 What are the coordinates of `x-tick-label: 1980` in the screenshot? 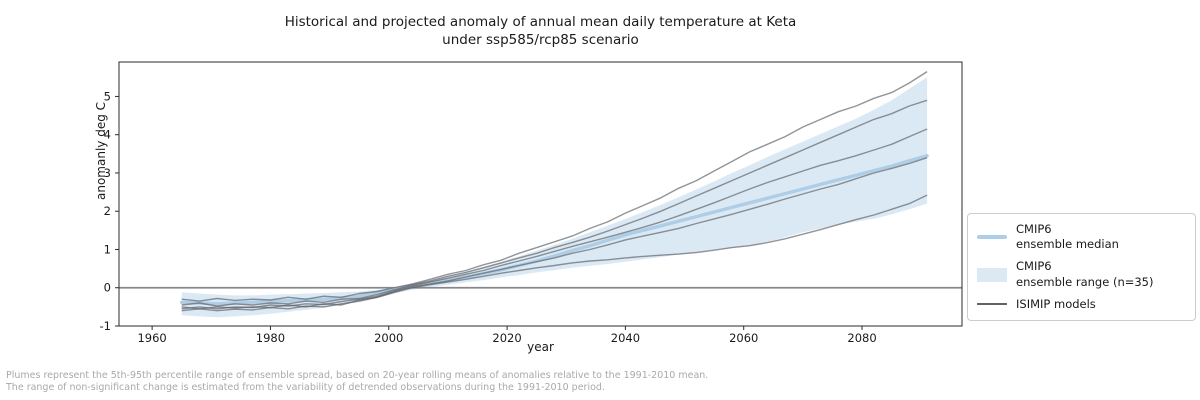 It's located at (270, 338).